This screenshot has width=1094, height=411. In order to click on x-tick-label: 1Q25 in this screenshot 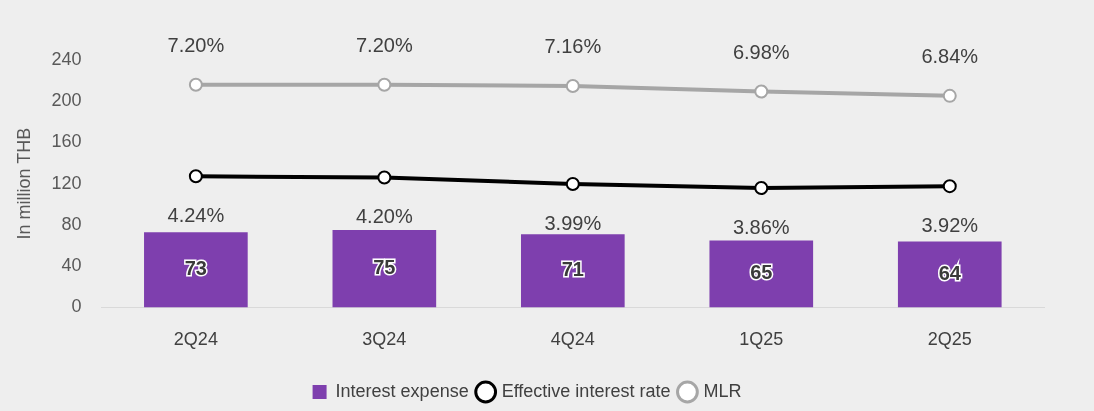, I will do `click(761, 339)`.